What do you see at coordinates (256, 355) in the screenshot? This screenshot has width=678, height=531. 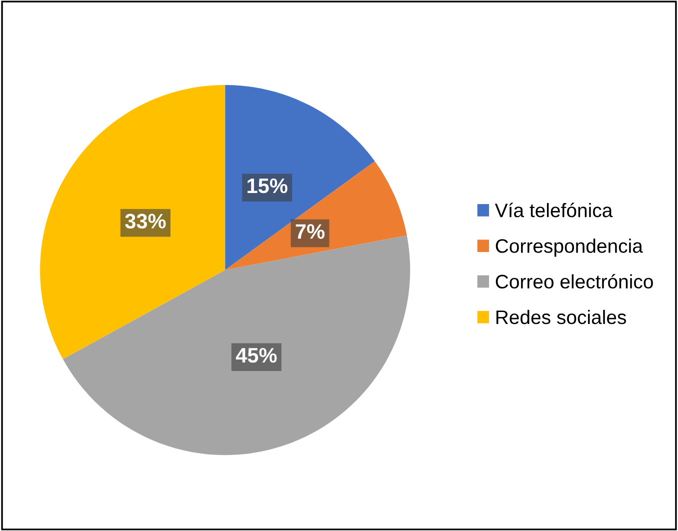 I see `data-label: 45%` at bounding box center [256, 355].